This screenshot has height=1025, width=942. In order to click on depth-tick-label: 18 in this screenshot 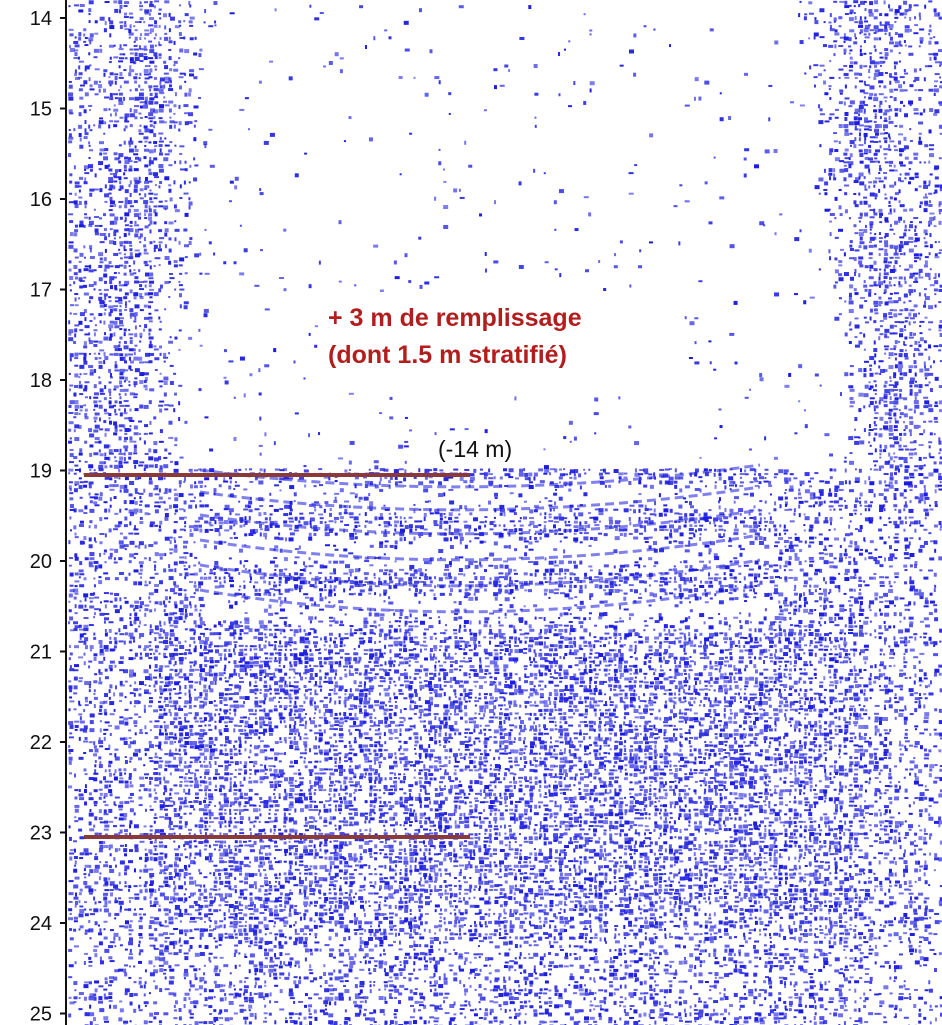, I will do `click(41, 381)`.